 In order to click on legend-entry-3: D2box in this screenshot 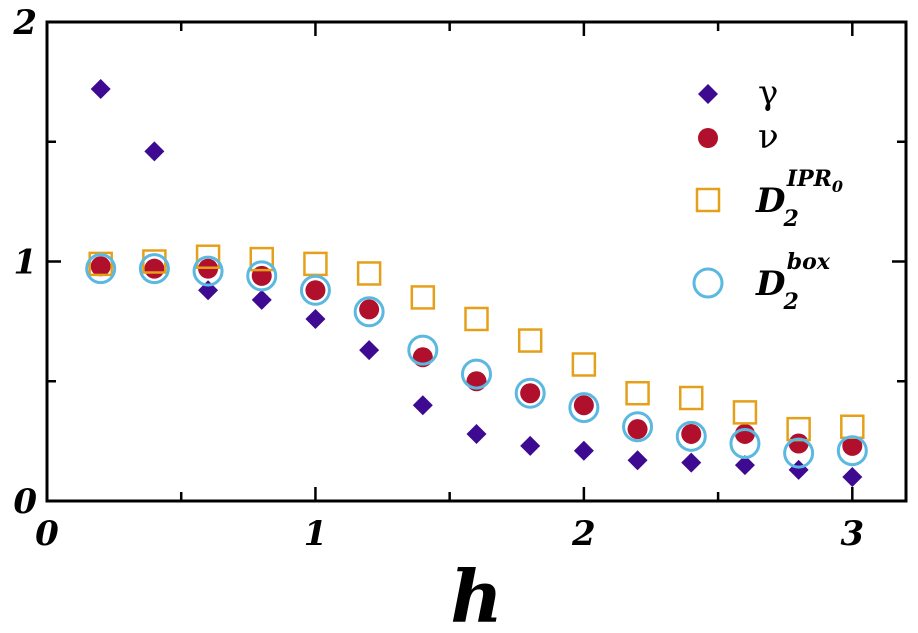, I will do `click(761, 282)`.